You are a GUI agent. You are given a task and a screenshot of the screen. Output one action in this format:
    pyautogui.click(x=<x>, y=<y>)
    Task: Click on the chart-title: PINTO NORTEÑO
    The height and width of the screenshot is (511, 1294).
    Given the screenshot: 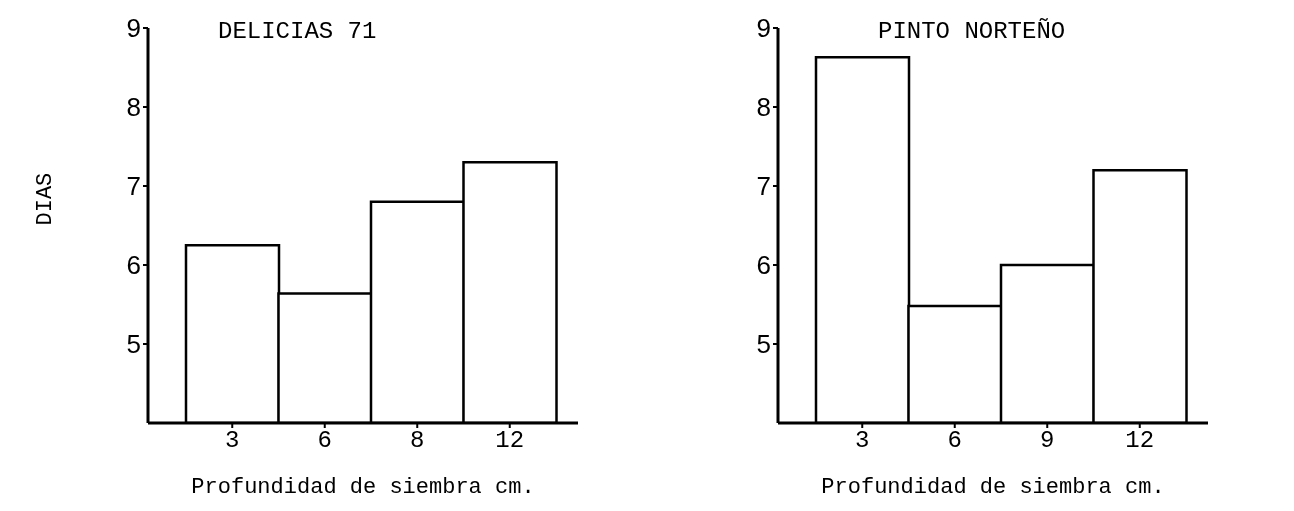 What is the action you would take?
    pyautogui.click(x=972, y=31)
    